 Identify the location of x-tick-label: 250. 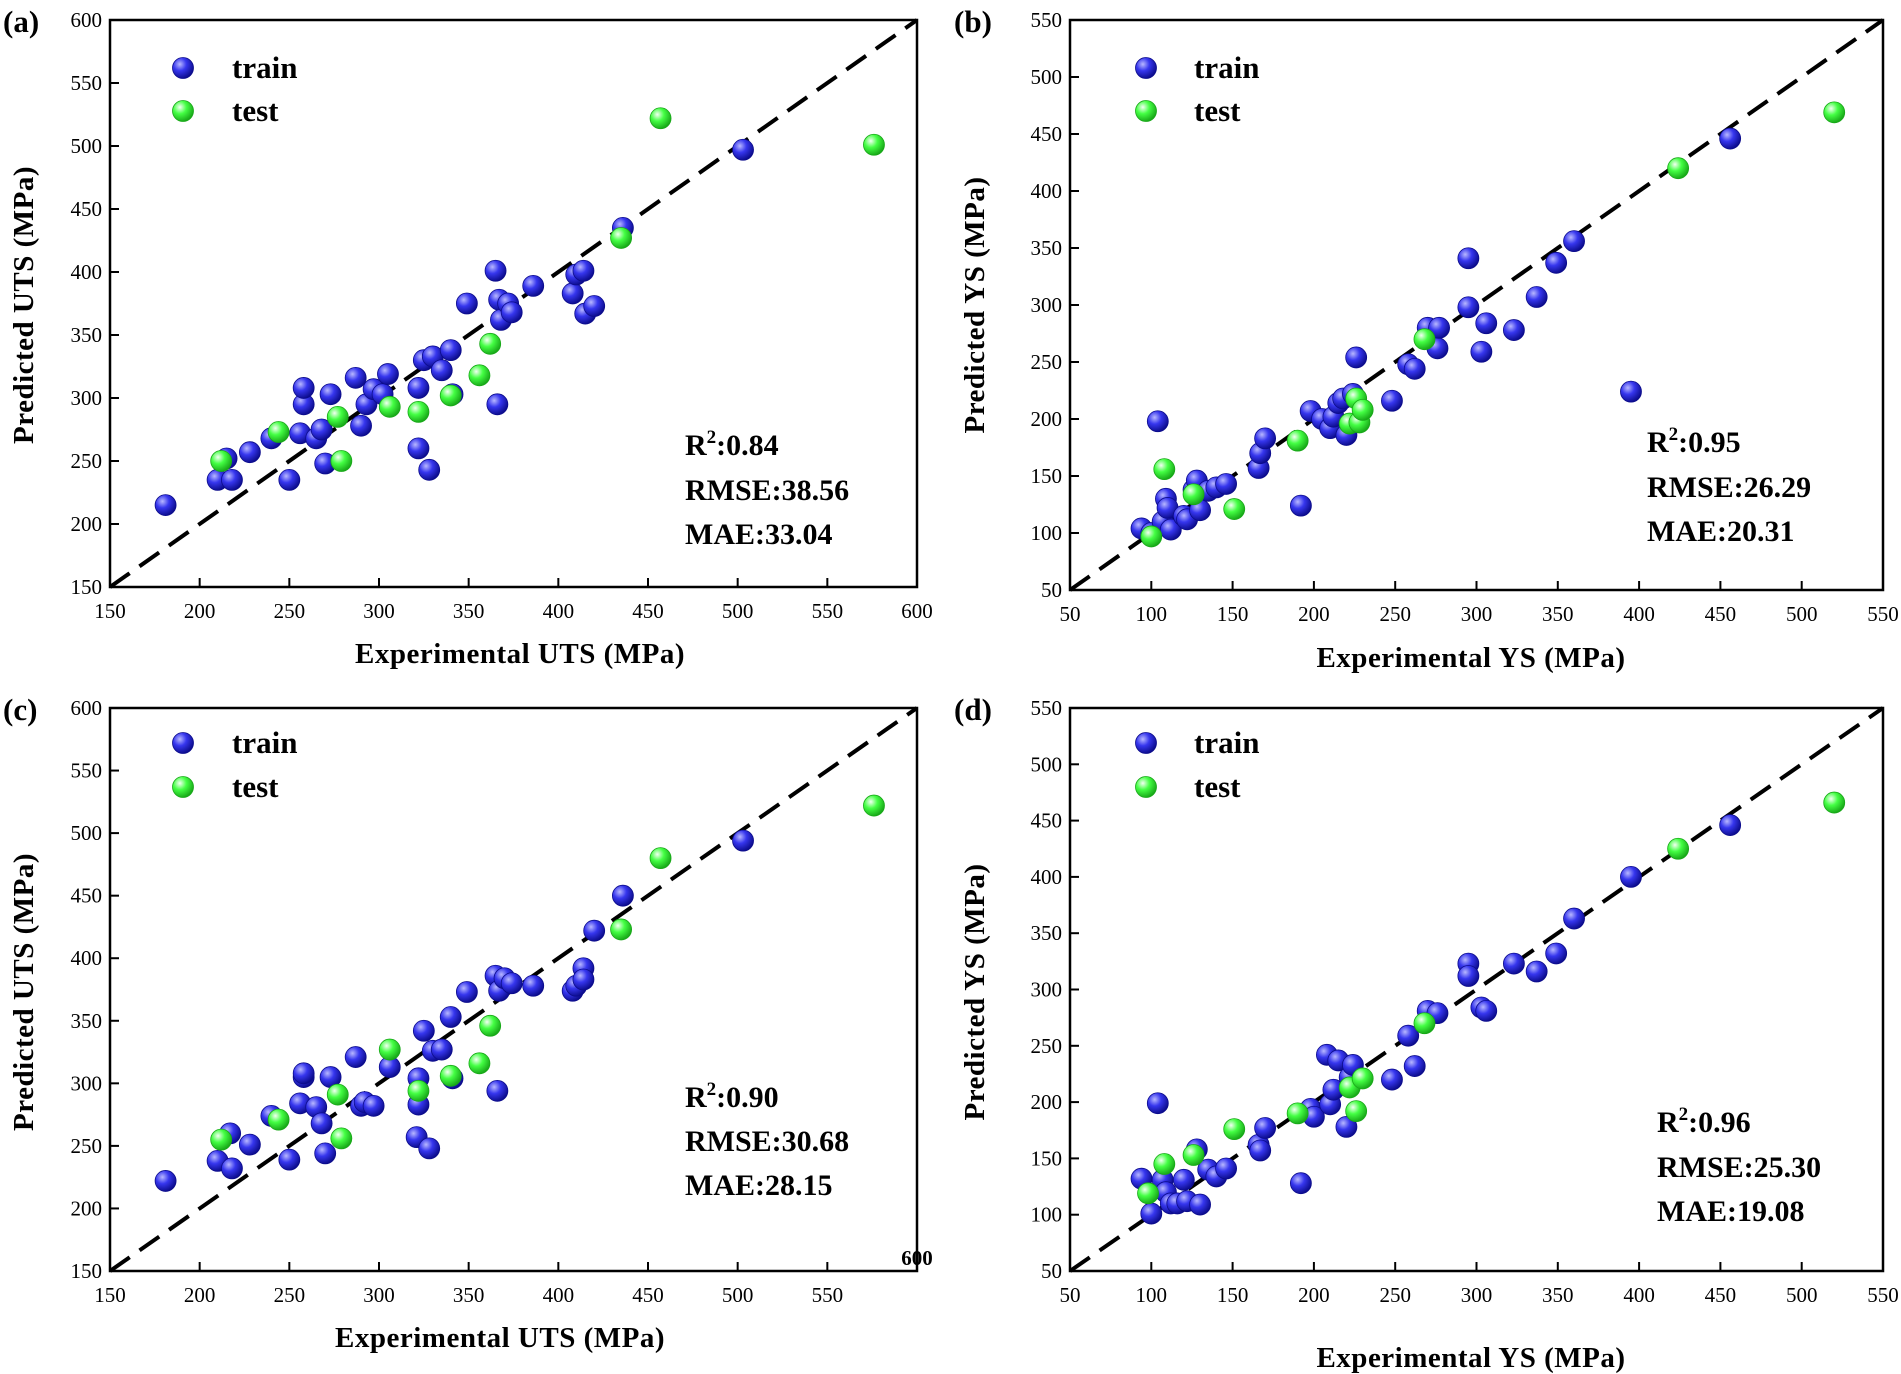
(1395, 1295).